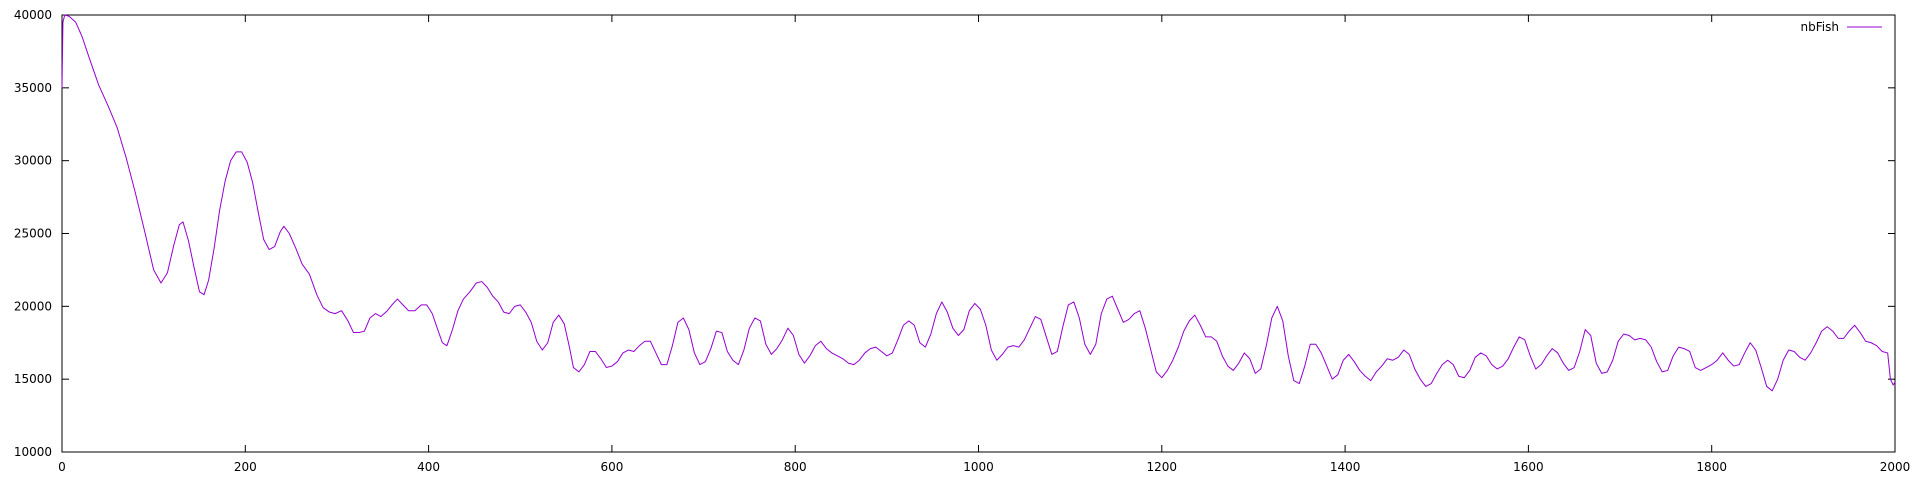 This screenshot has width=1916, height=480. Describe the element at coordinates (245, 467) in the screenshot. I see `x-tick-label: 200` at that location.